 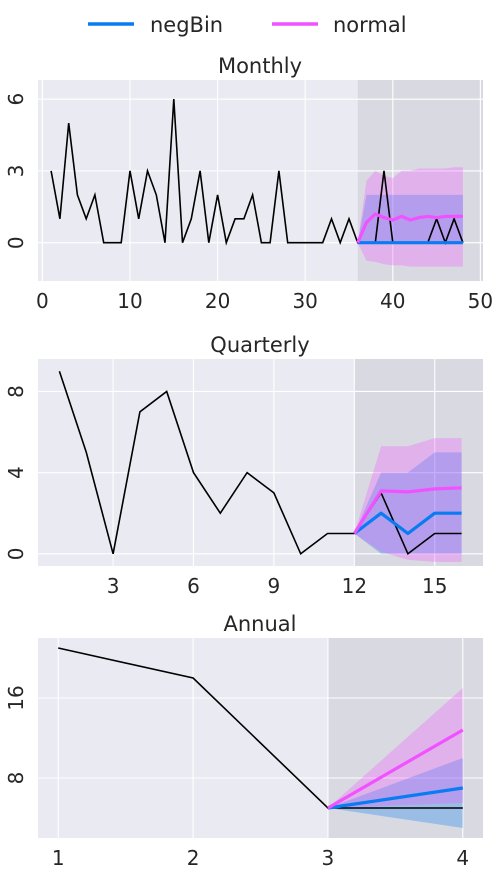 What do you see at coordinates (16, 171) in the screenshot?
I see `monthly-y-tick-label: 3` at bounding box center [16, 171].